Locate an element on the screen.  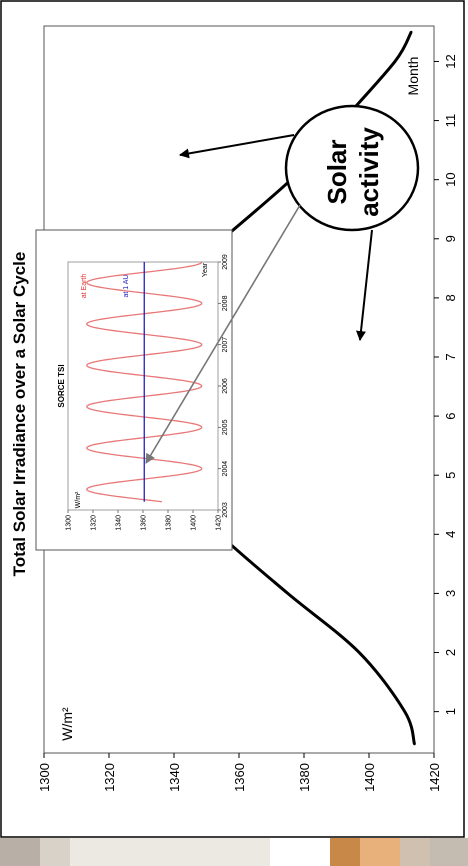
x-tick-label: 7 is located at coordinates (450, 356).